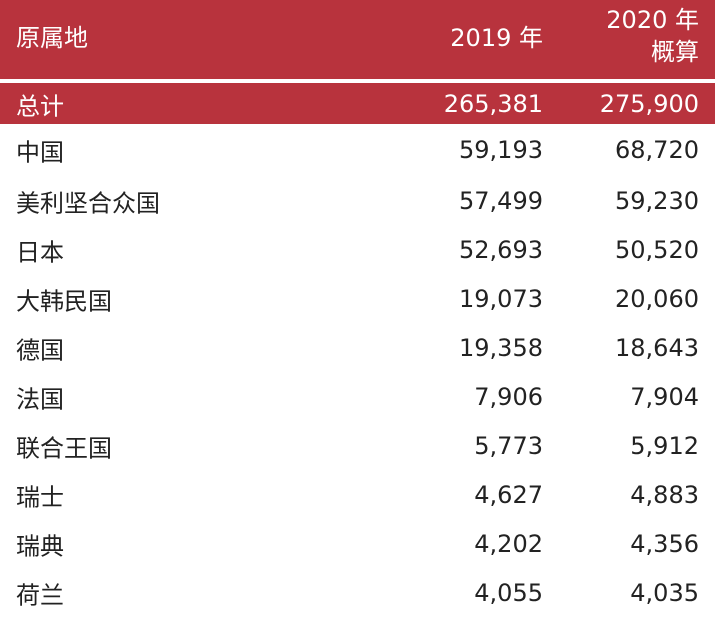  What do you see at coordinates (664, 592) in the screenshot?
I see `row-2020: 4,035` at bounding box center [664, 592].